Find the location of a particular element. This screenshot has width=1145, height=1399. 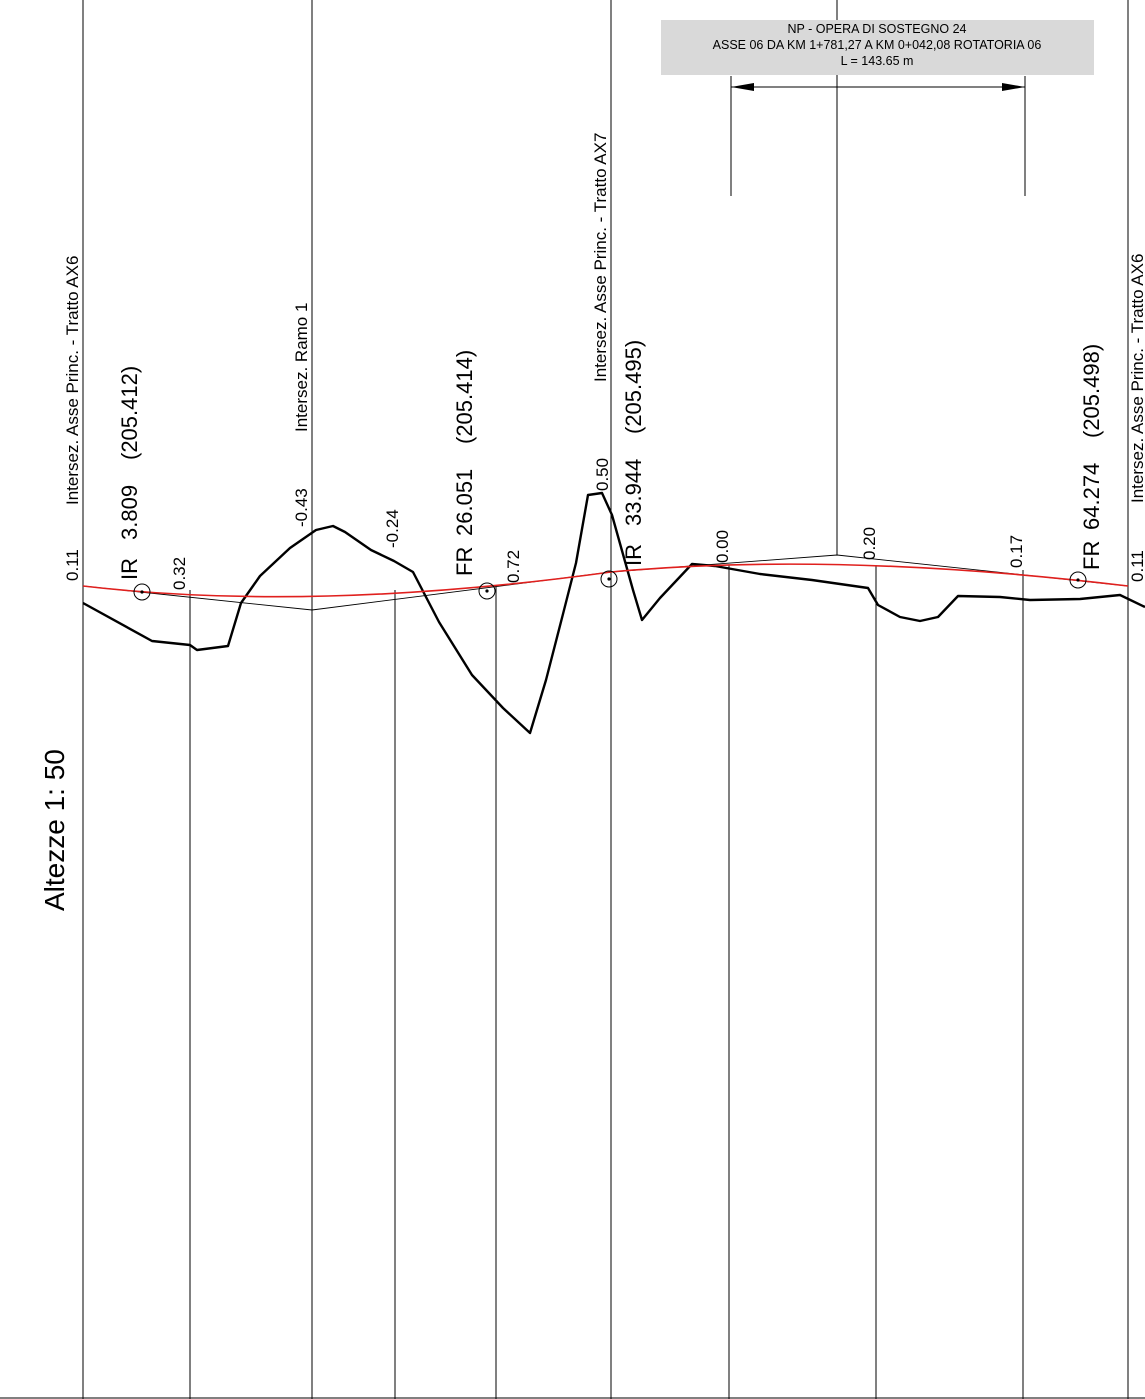

dimension-arrow-left is located at coordinates (742, 87).